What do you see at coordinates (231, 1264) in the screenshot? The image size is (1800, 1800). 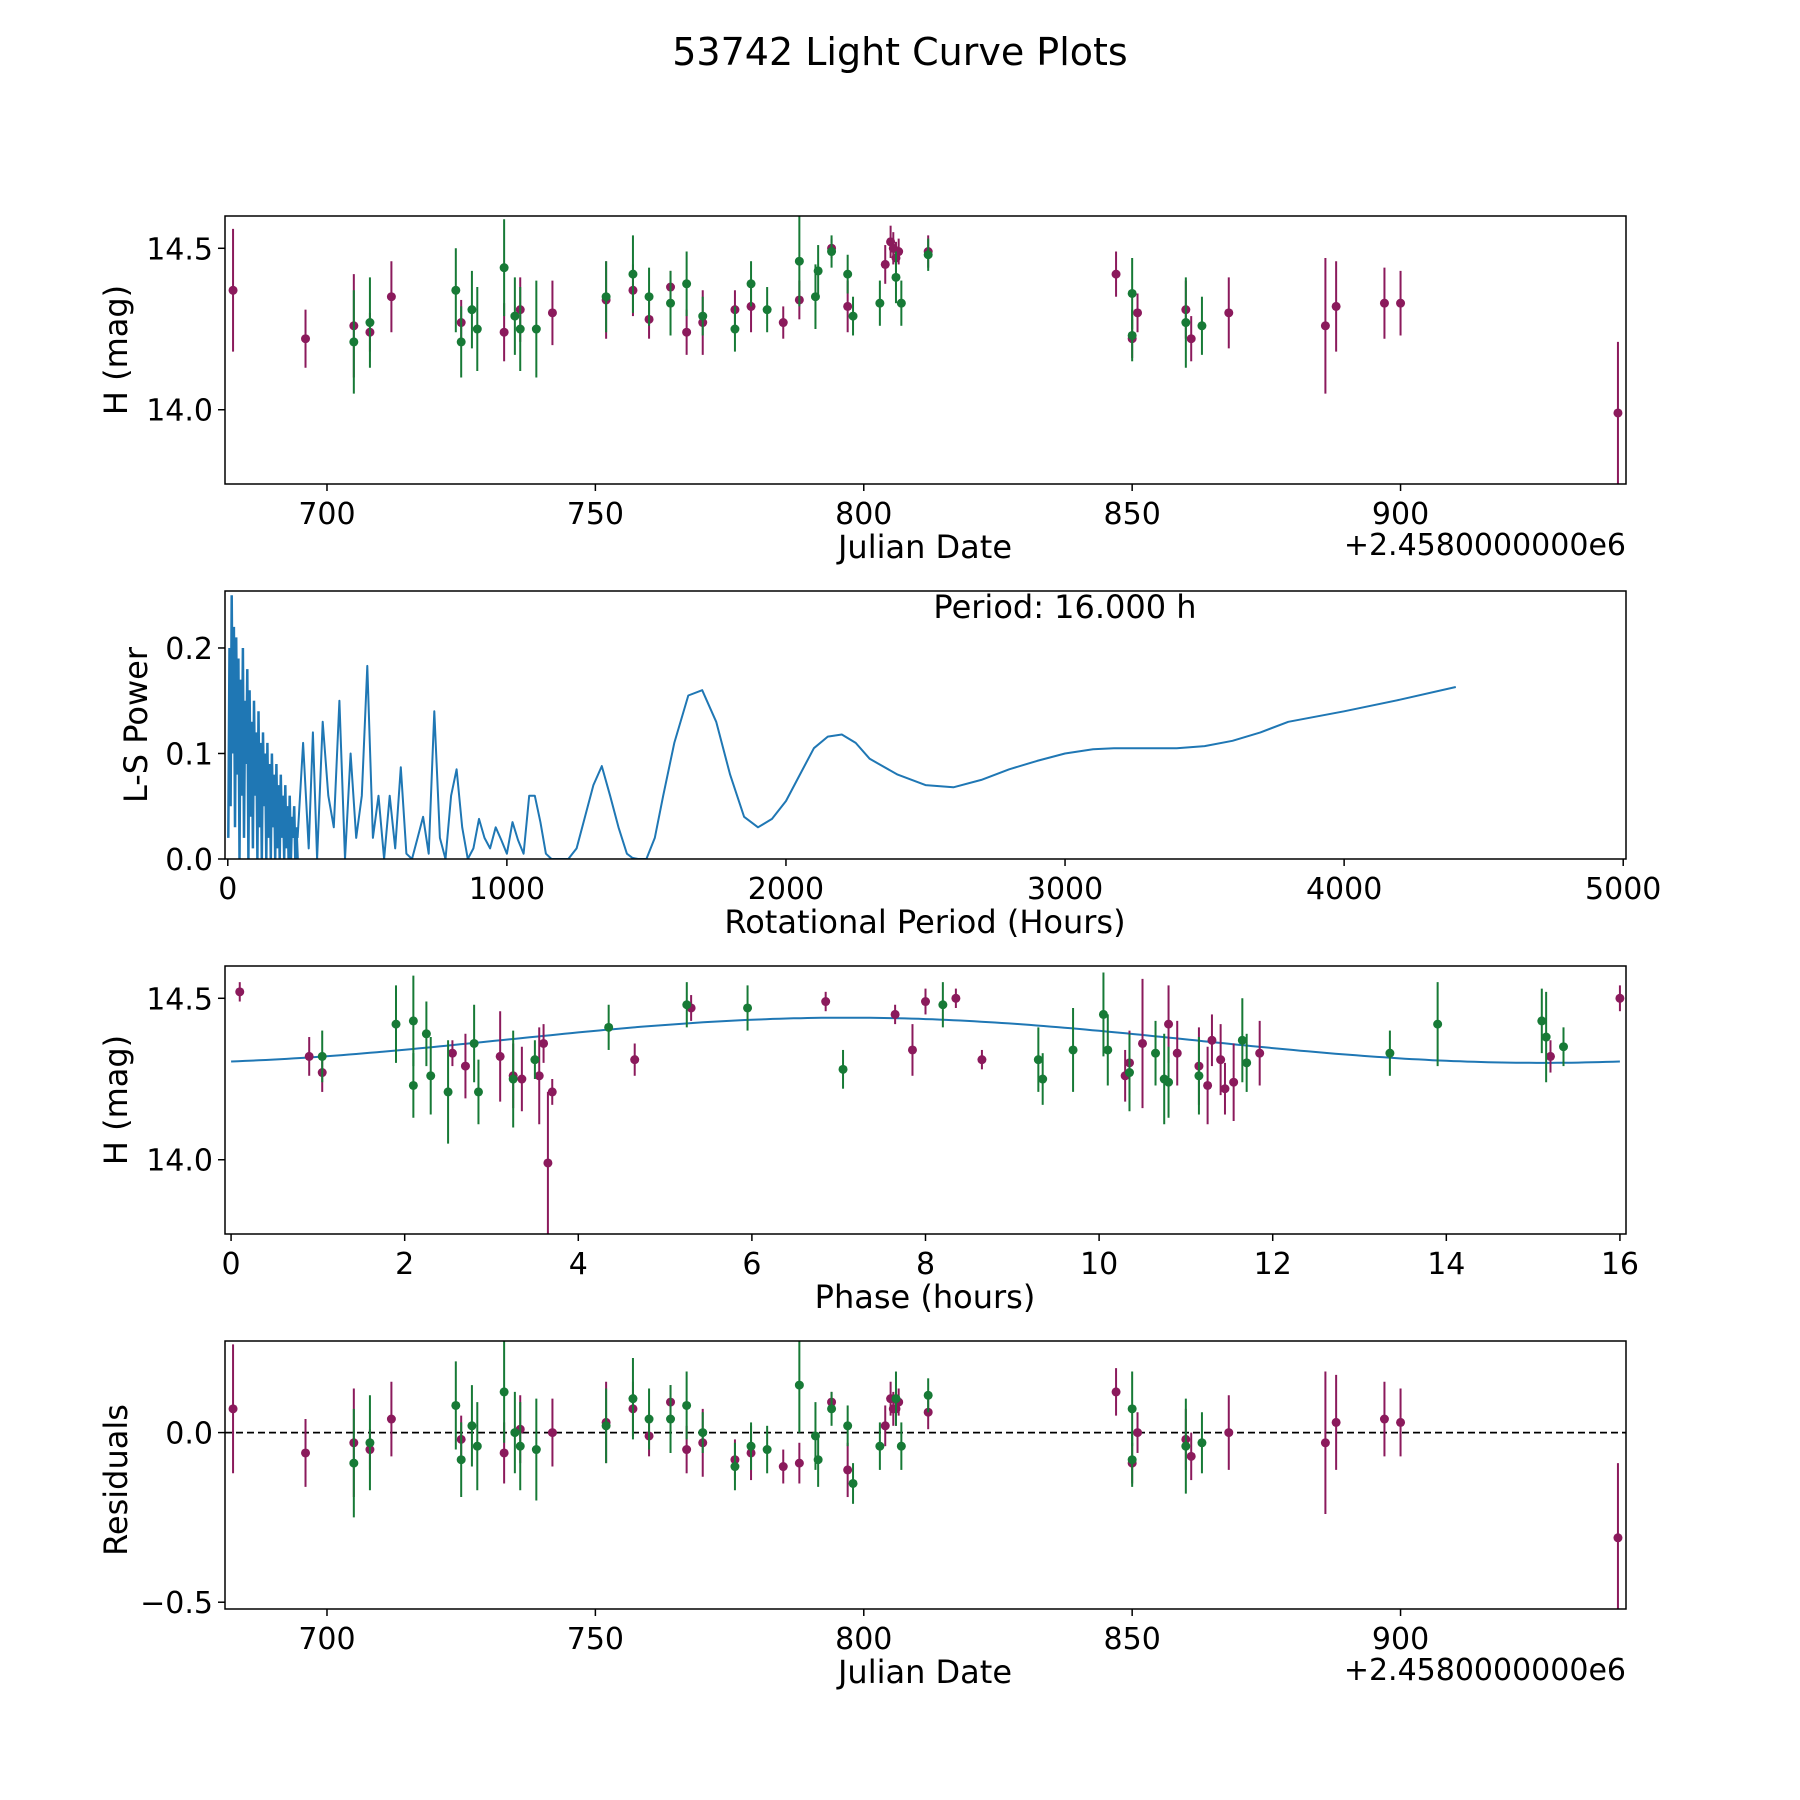 I see `x-tick-label: 0` at bounding box center [231, 1264].